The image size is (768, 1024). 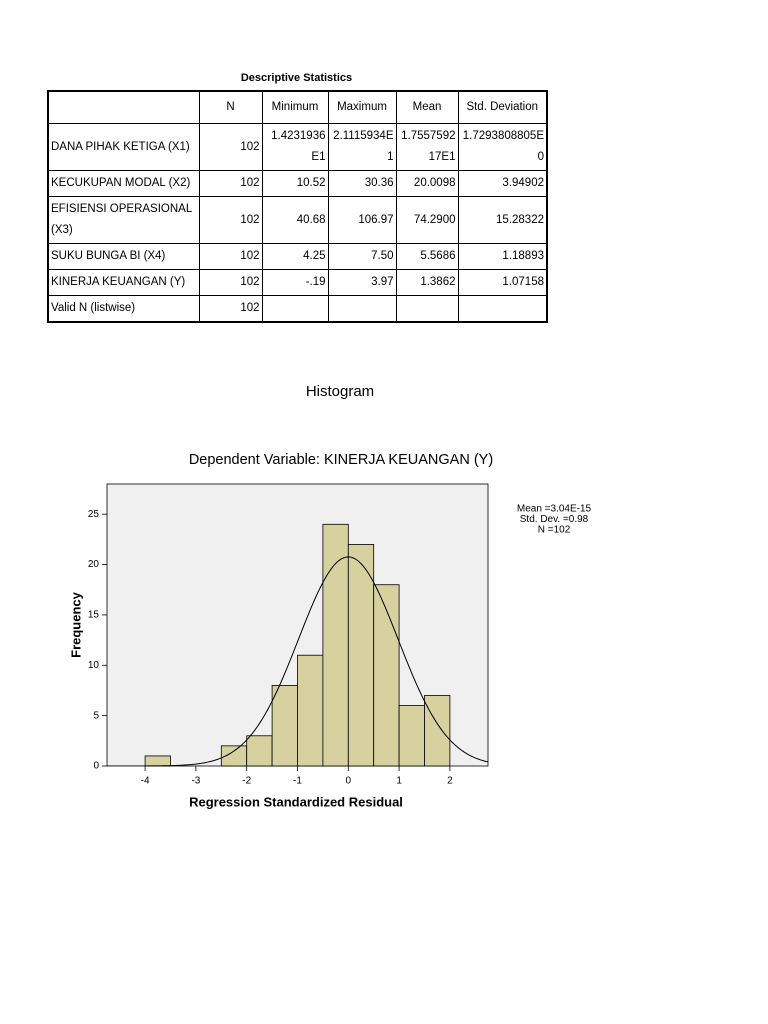 What do you see at coordinates (341, 460) in the screenshot?
I see `chart-subtitle: Dependent Variable: KINERJA KEUANGAN (Y)` at bounding box center [341, 460].